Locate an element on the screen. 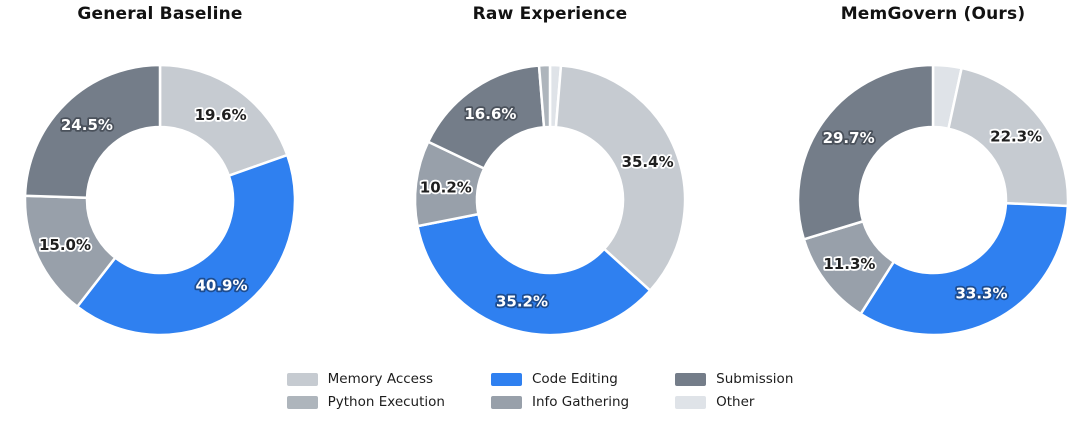  pct-label-submission: 16.6% is located at coordinates (490, 114).